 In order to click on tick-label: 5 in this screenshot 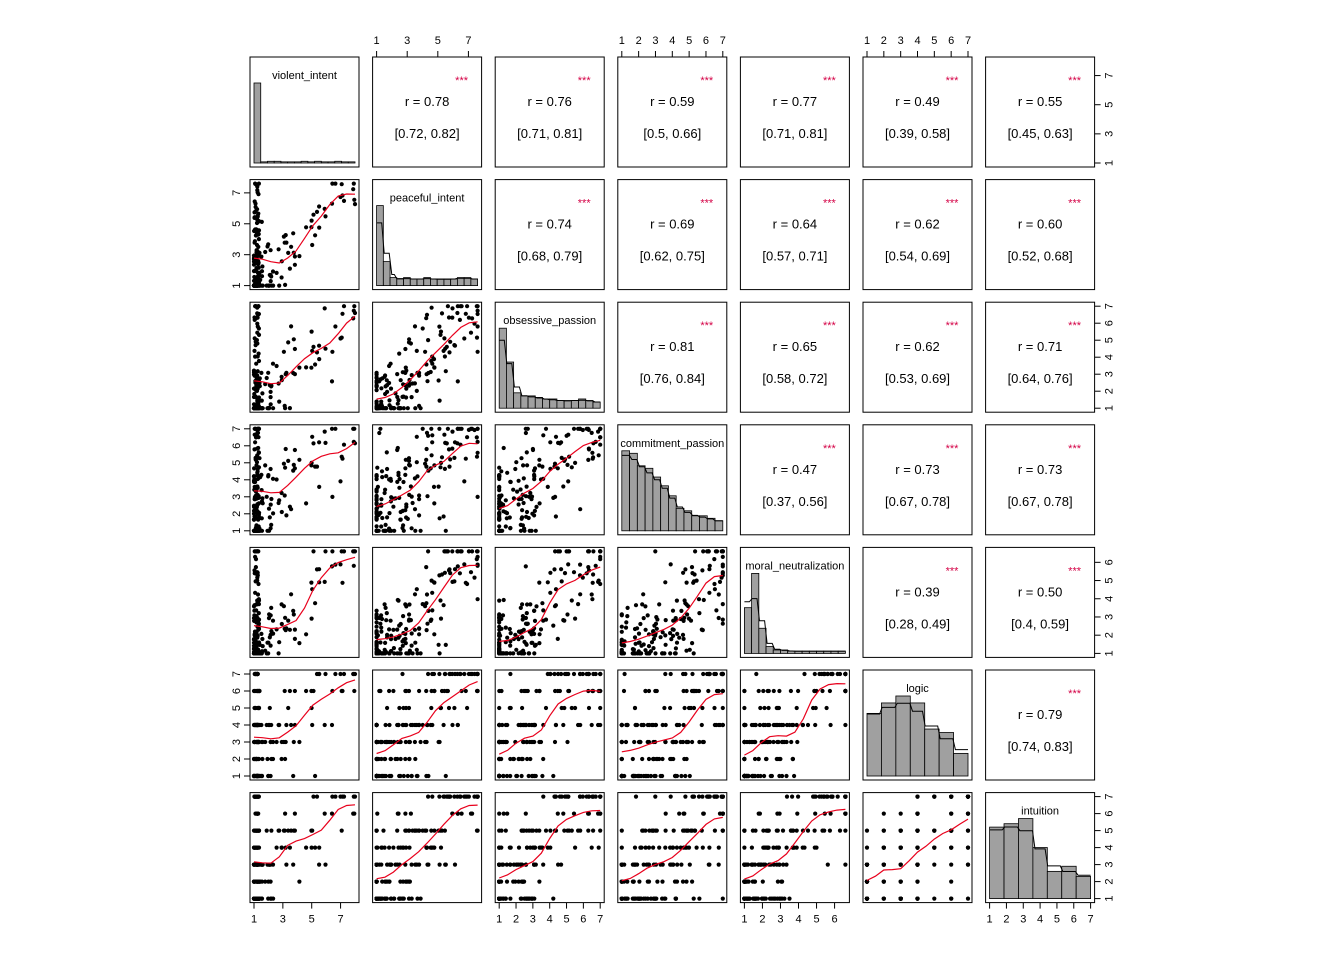, I will do `click(1110, 580)`.